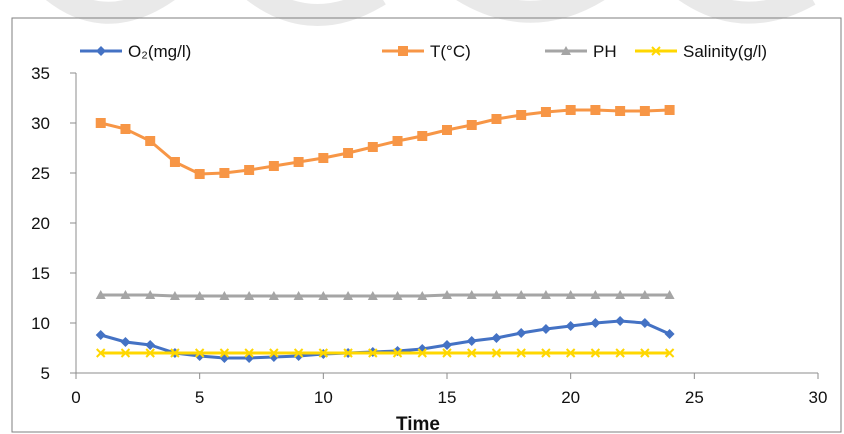 The width and height of the screenshot is (844, 434). What do you see at coordinates (40, 173) in the screenshot?
I see `y-tick-label: 25` at bounding box center [40, 173].